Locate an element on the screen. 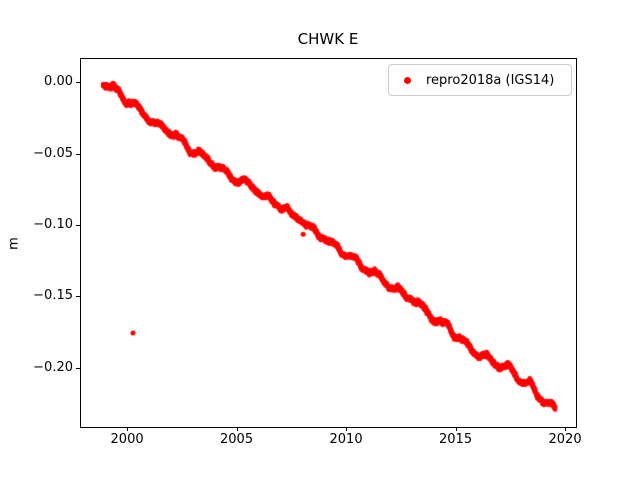  chart-title: CHWK E is located at coordinates (328, 39).